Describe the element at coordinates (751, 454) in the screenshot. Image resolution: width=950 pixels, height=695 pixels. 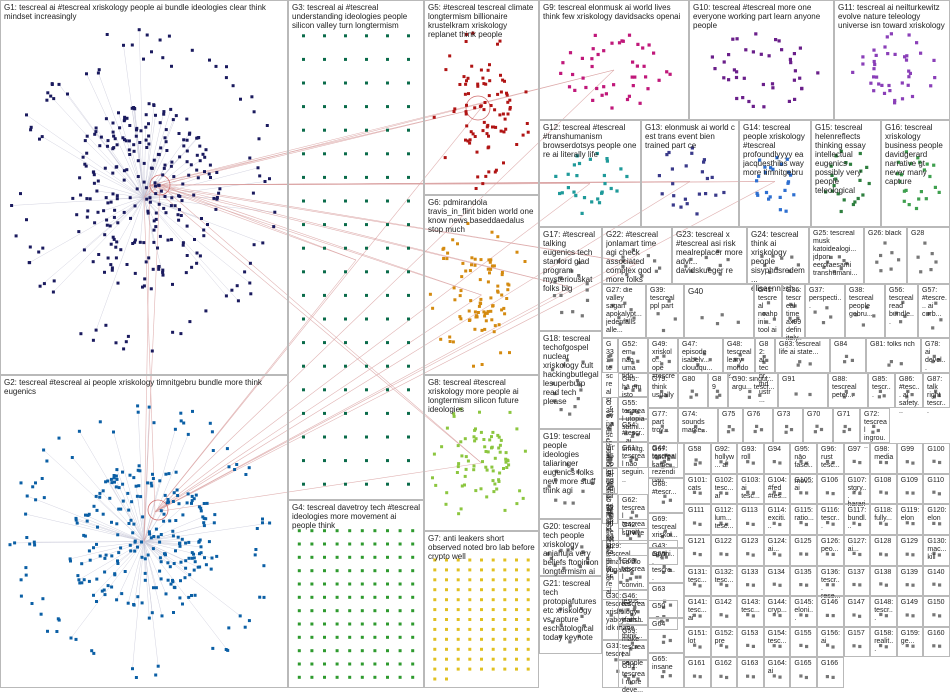
I see `group-label: G93: roll` at that location.